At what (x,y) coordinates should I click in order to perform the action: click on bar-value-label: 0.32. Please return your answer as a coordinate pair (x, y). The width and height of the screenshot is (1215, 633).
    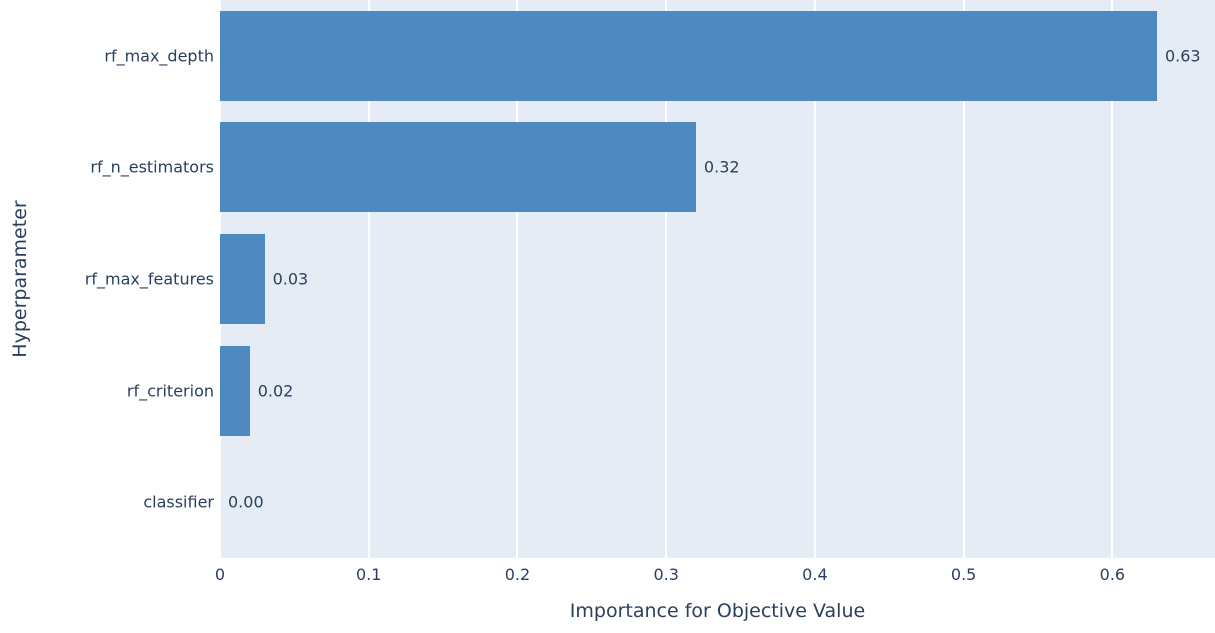
    Looking at the image, I should click on (721, 167).